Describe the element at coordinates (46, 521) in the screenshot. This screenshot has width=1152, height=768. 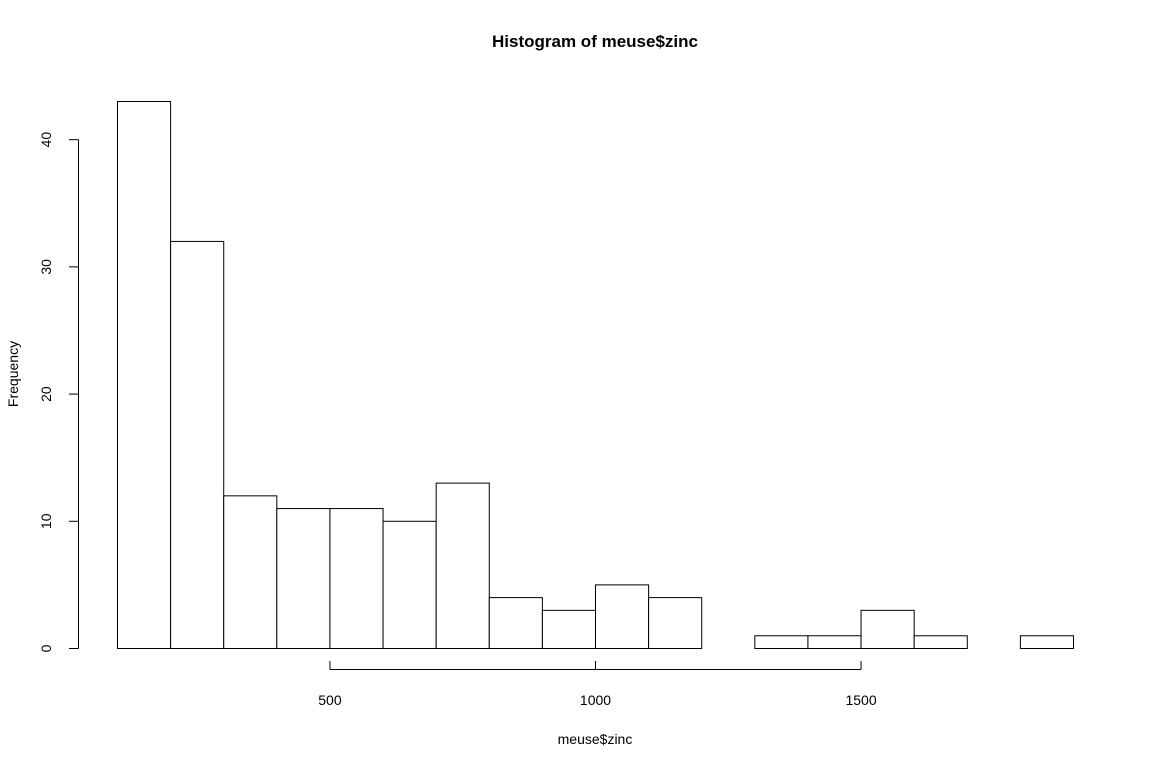
I see `y-tick-label: 10` at that location.